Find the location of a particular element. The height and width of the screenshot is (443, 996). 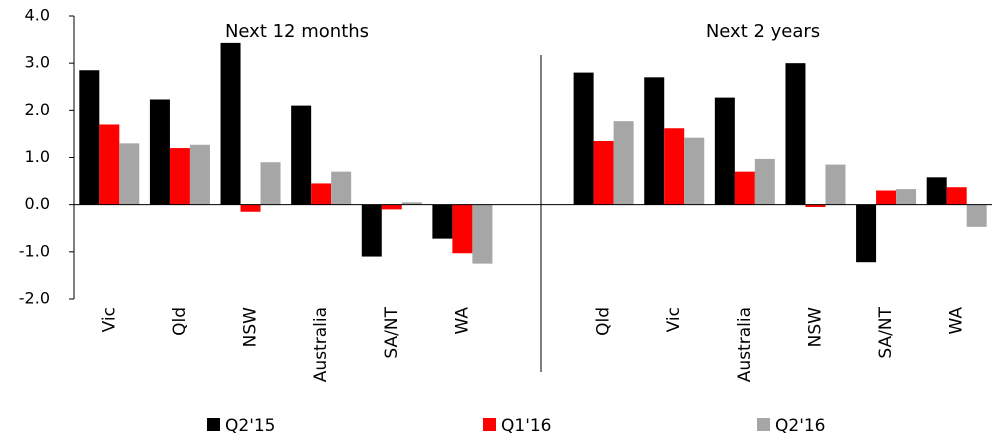

y-tick-label: 1.0 is located at coordinates (37, 156).